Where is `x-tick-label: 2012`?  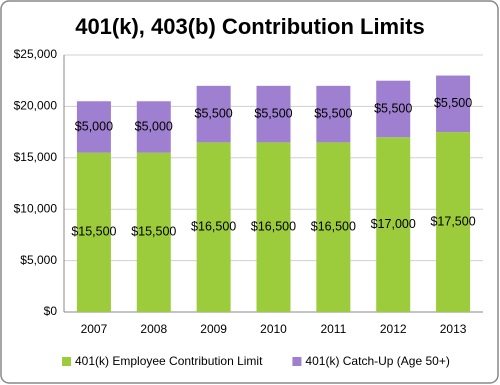
x-tick-label: 2012 is located at coordinates (393, 329).